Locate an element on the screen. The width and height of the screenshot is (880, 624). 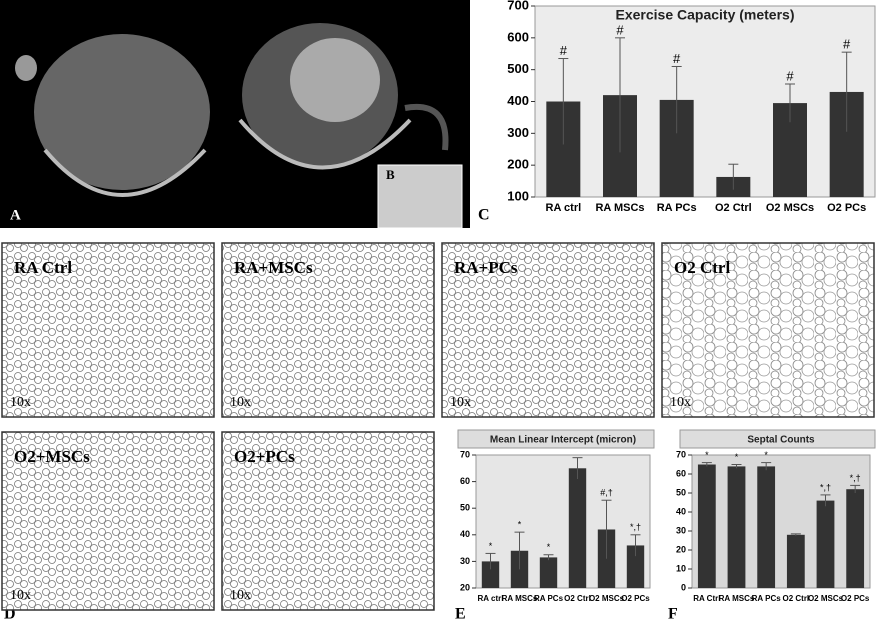
panel-label: E is located at coordinates (460, 614).